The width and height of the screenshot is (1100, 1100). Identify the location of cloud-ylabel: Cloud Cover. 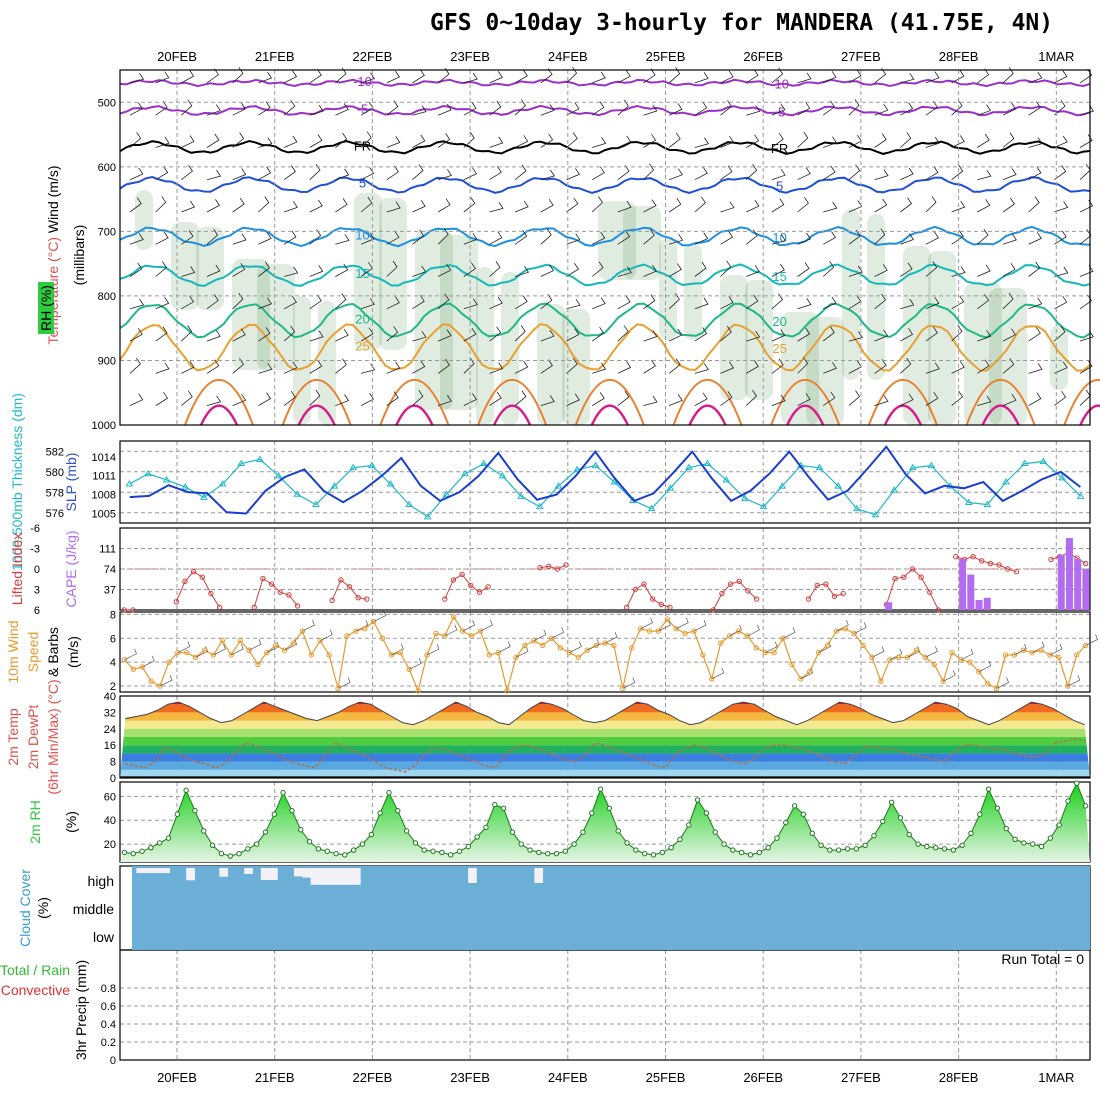
(25, 908).